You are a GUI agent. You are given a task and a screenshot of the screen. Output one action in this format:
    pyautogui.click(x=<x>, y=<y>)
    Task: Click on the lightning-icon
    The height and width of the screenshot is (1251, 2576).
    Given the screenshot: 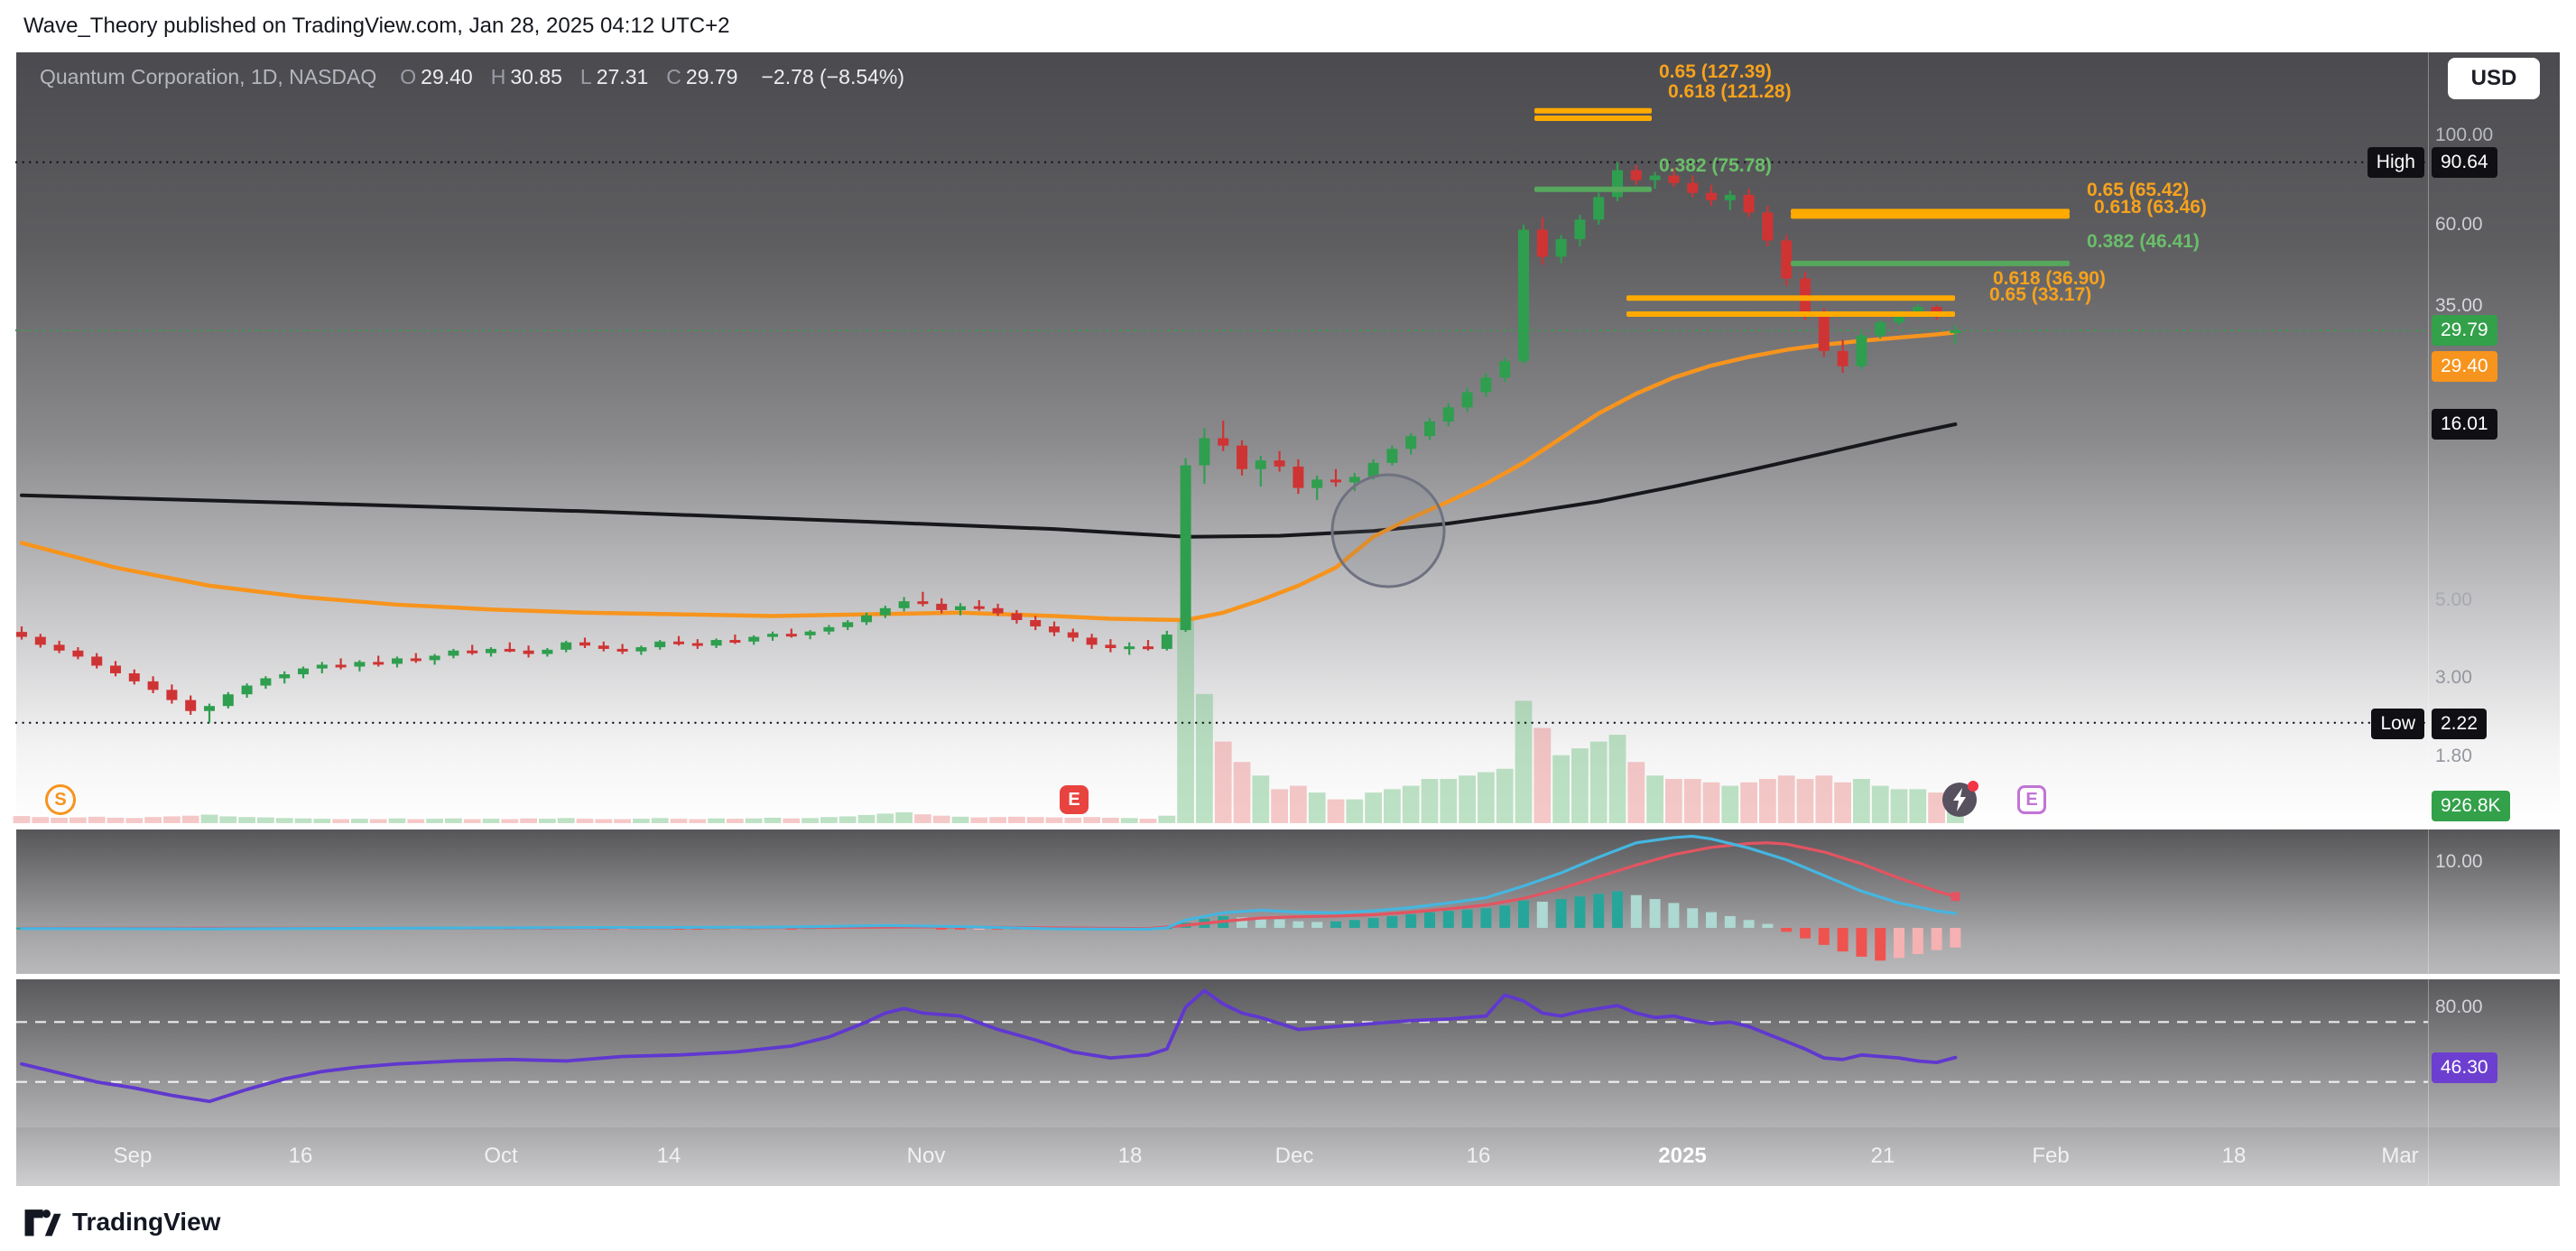 What is the action you would take?
    pyautogui.click(x=1959, y=799)
    